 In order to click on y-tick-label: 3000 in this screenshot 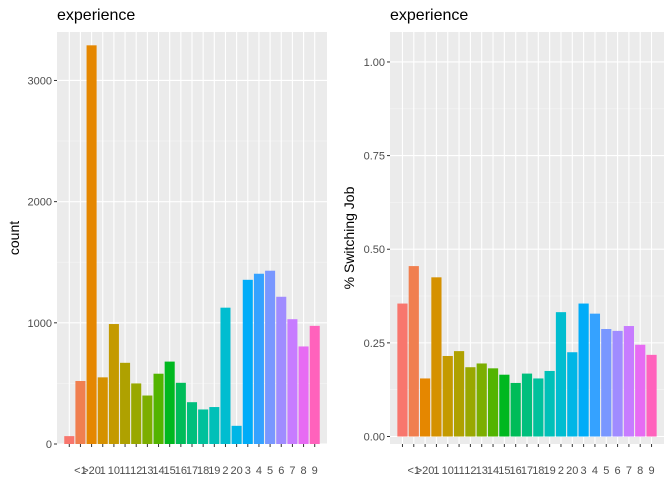, I will do `click(40, 81)`.